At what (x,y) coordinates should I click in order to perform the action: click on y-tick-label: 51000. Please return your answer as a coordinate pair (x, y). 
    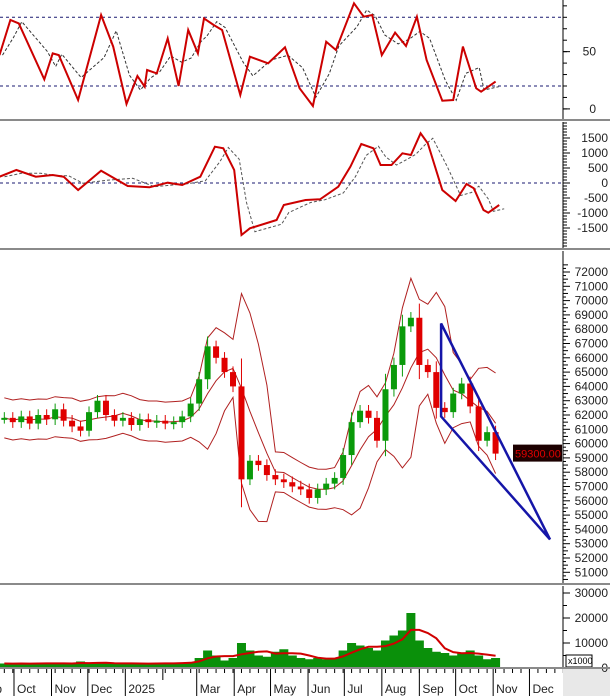
    Looking at the image, I should click on (592, 572).